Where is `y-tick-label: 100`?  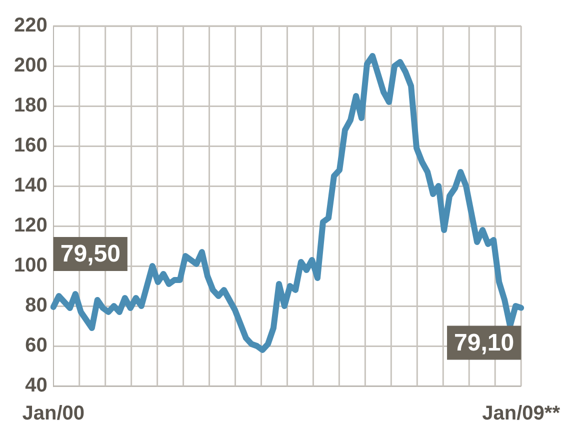
y-tick-label: 100 is located at coordinates (31, 265).